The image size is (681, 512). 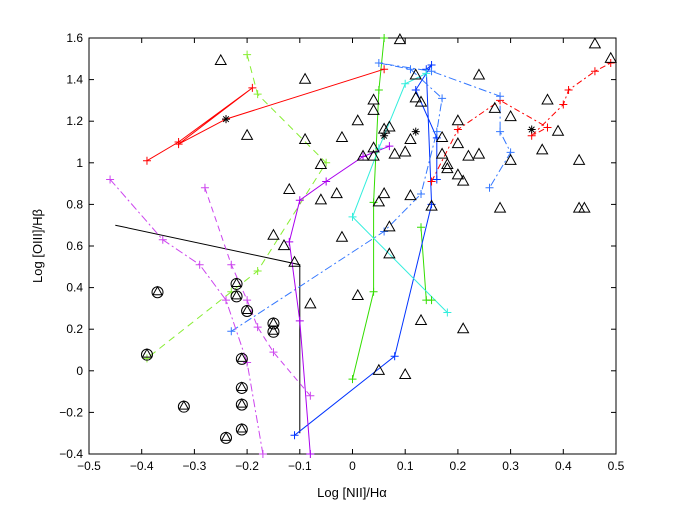 What do you see at coordinates (195, 466) in the screenshot?
I see `x-tick-label: −0.3` at bounding box center [195, 466].